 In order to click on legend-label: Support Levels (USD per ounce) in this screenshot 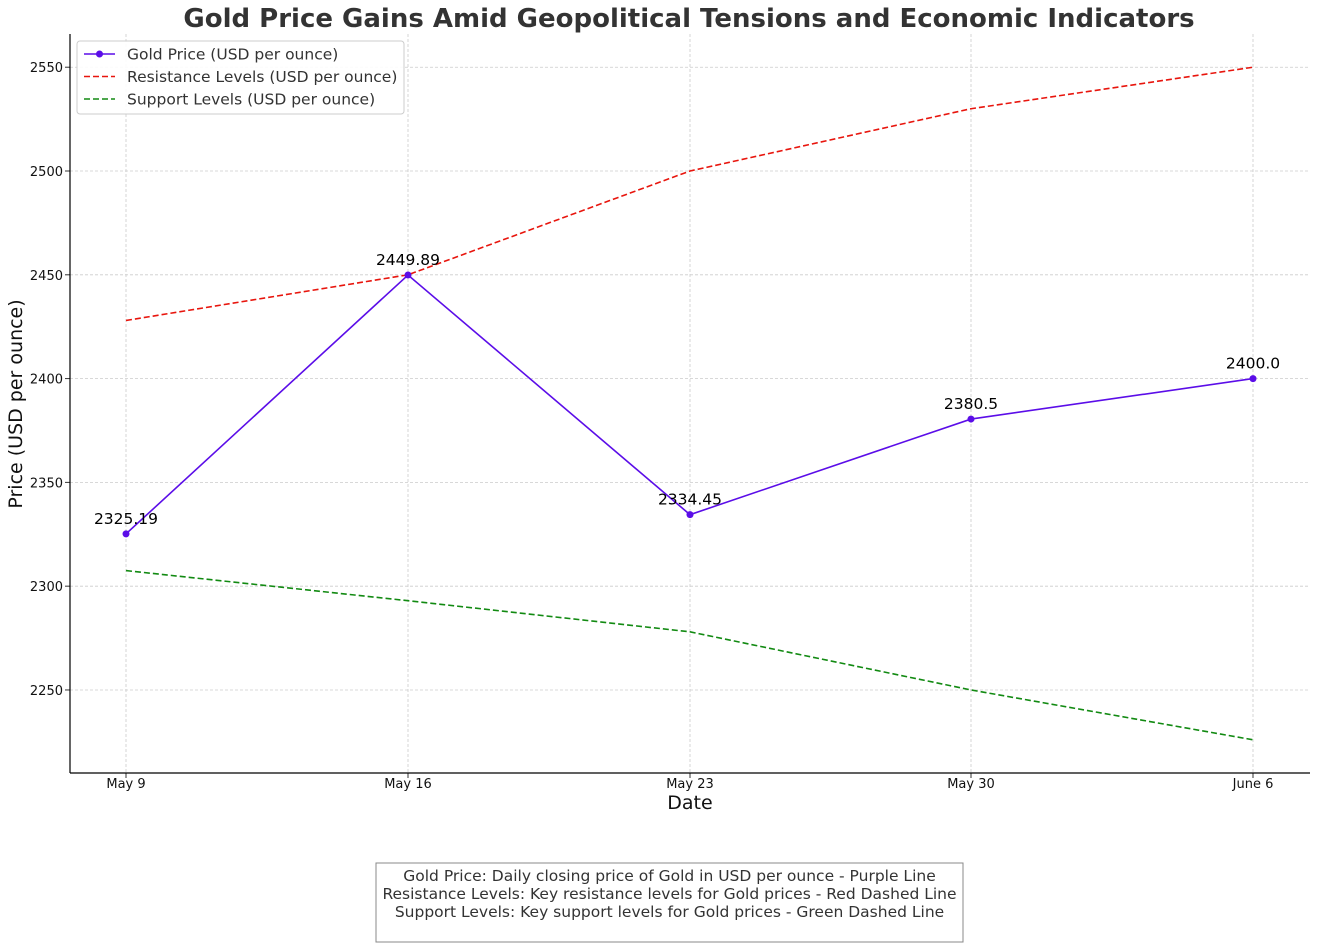, I will do `click(251, 100)`.